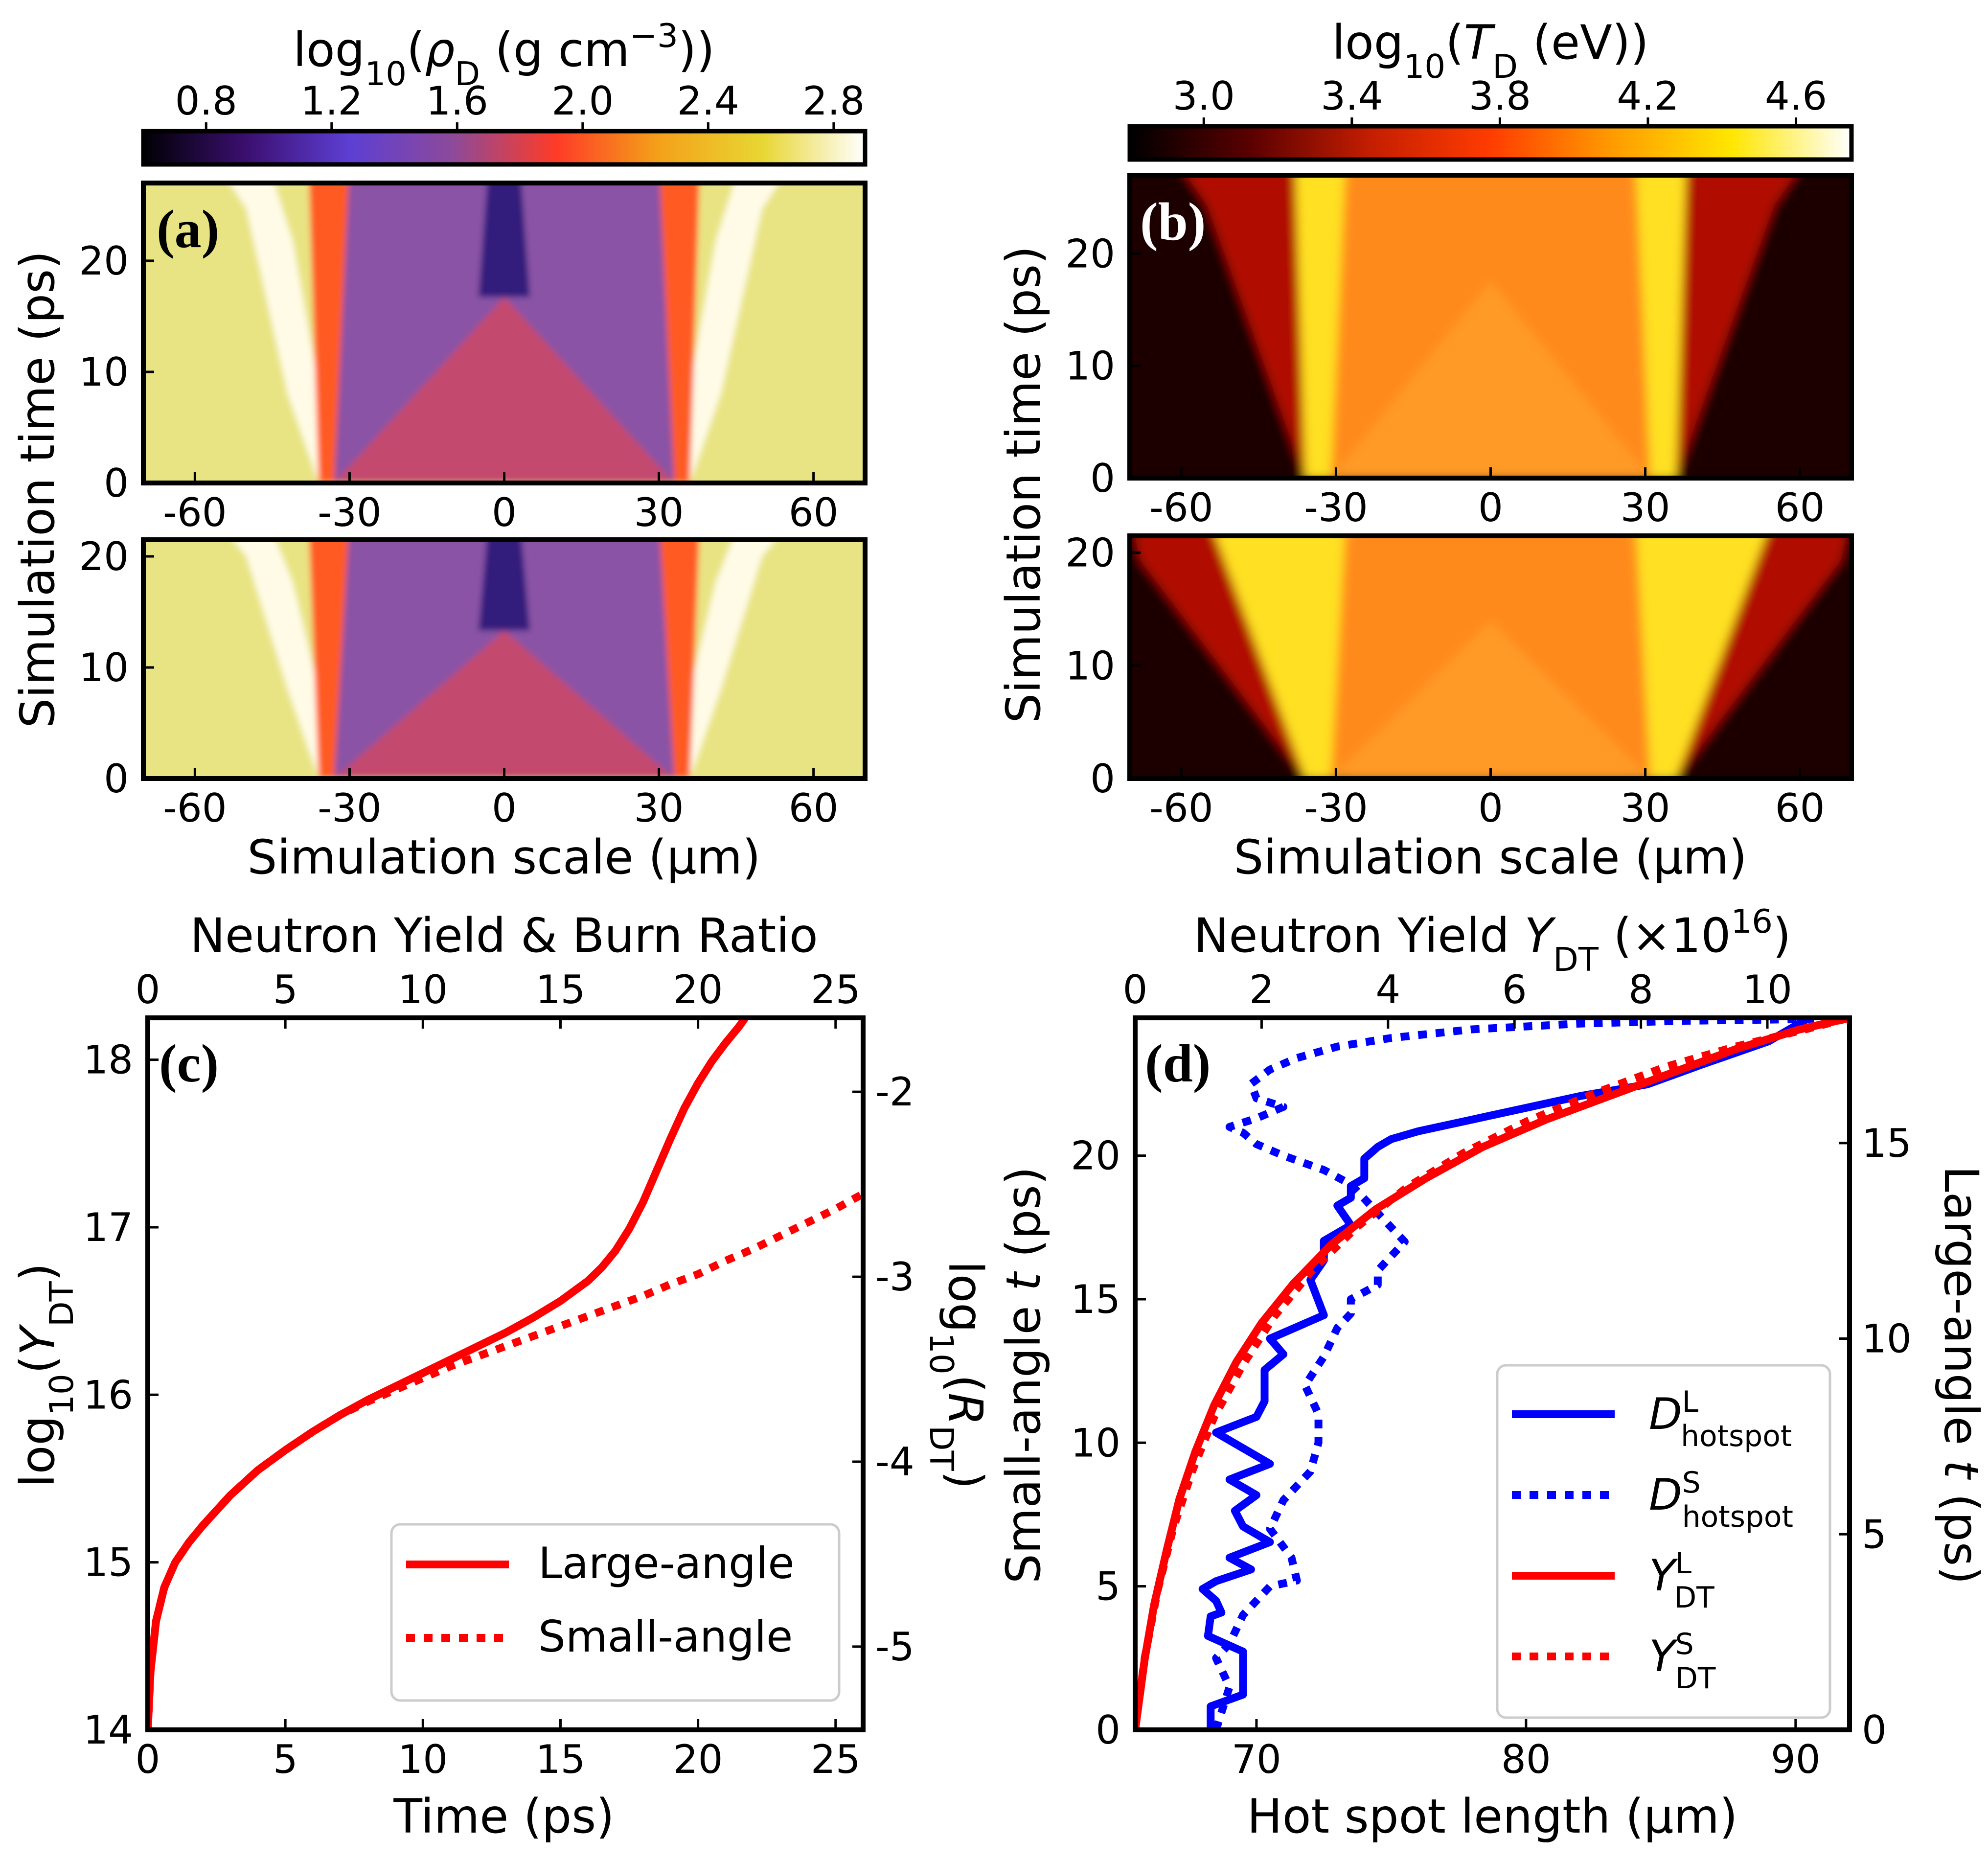  I want to click on panel-c-plot-area, so click(505, 1374).